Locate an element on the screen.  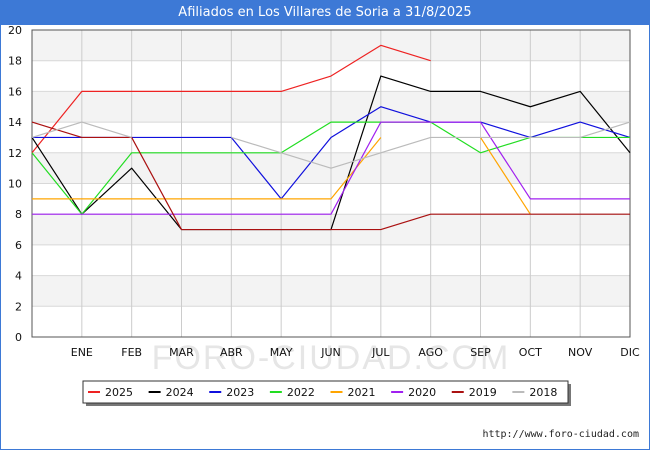
y-tick-label: 16 is located at coordinates (15, 91).